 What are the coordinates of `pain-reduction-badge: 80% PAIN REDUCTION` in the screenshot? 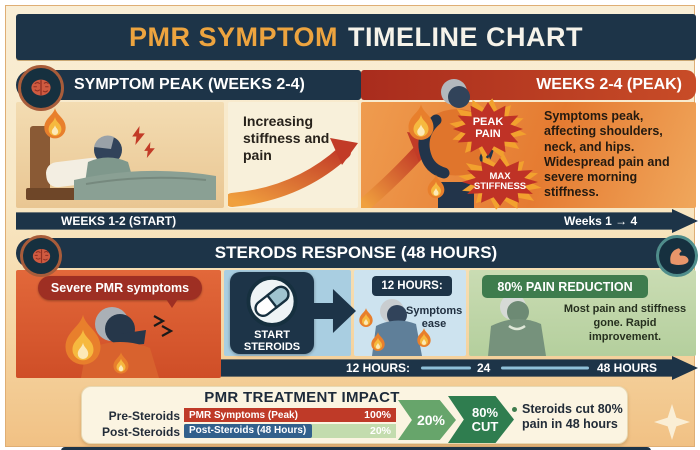 It's located at (565, 286).